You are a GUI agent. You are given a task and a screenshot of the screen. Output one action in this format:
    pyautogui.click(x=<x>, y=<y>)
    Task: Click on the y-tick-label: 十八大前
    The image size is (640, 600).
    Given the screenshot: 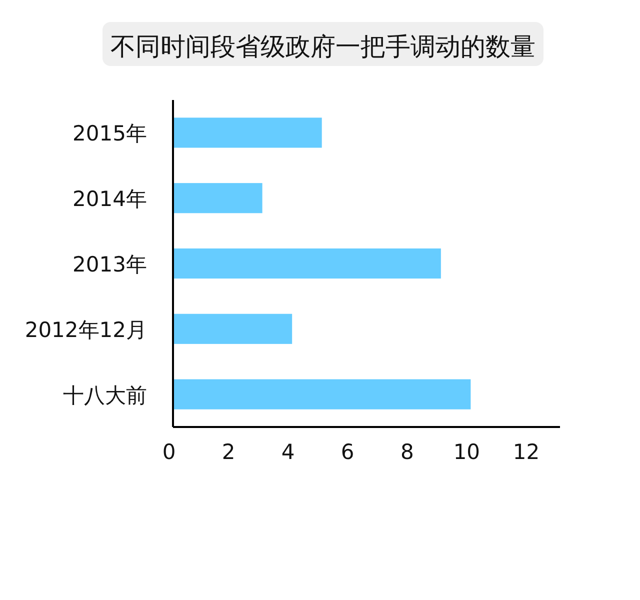 What is the action you would take?
    pyautogui.click(x=105, y=395)
    